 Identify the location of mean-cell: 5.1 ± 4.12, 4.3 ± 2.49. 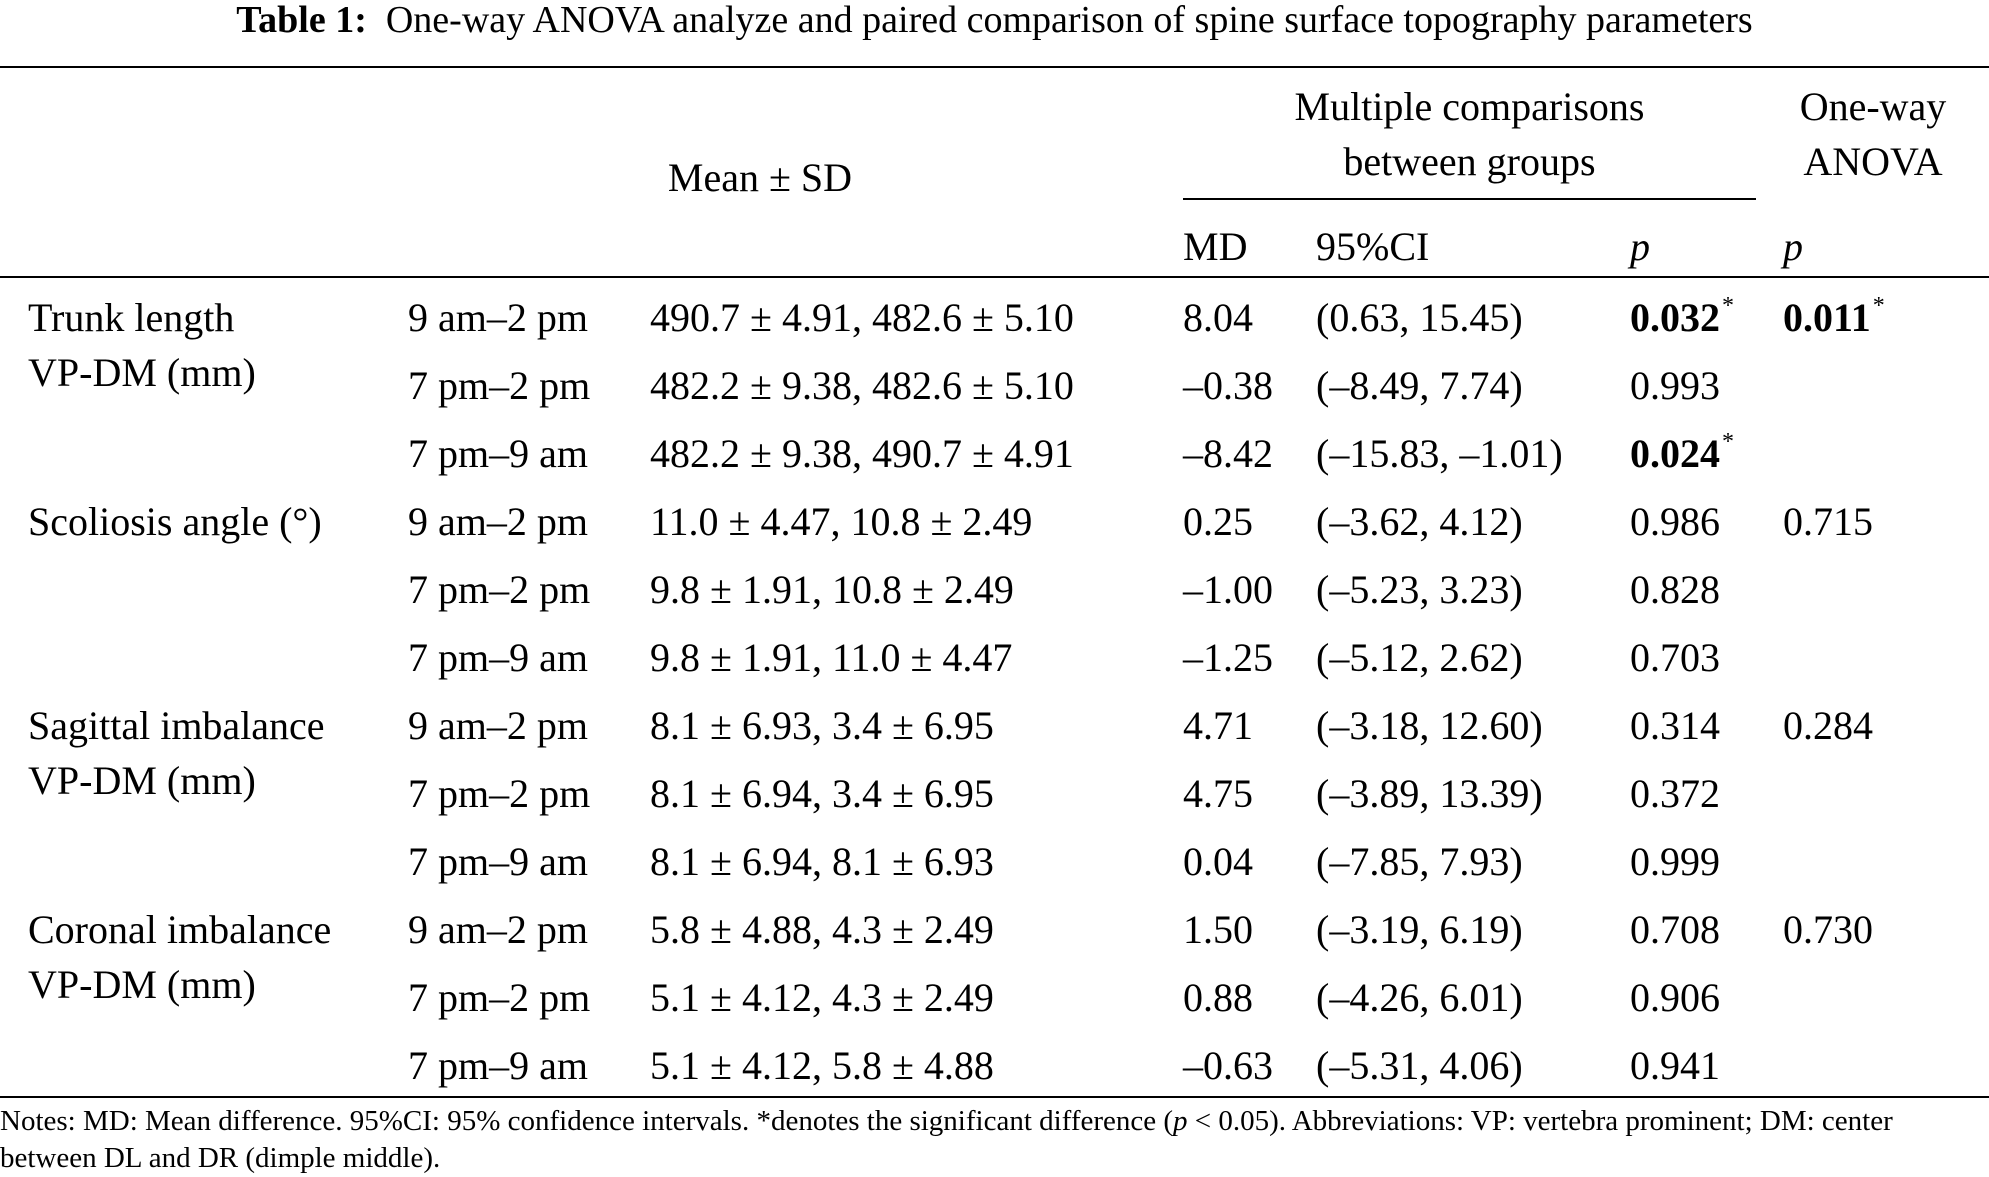
(822, 997).